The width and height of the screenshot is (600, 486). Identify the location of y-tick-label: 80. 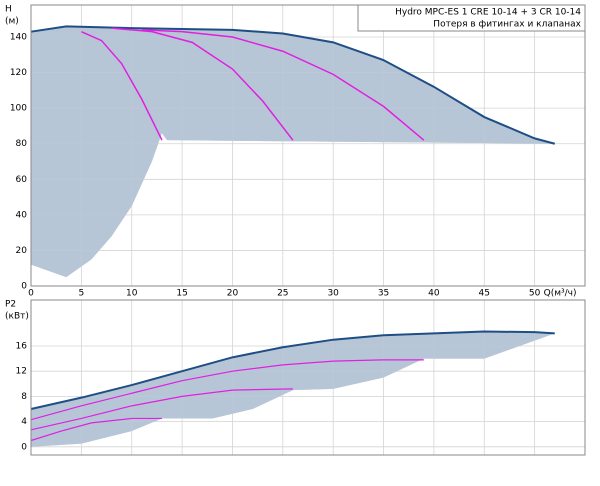
(22, 144).